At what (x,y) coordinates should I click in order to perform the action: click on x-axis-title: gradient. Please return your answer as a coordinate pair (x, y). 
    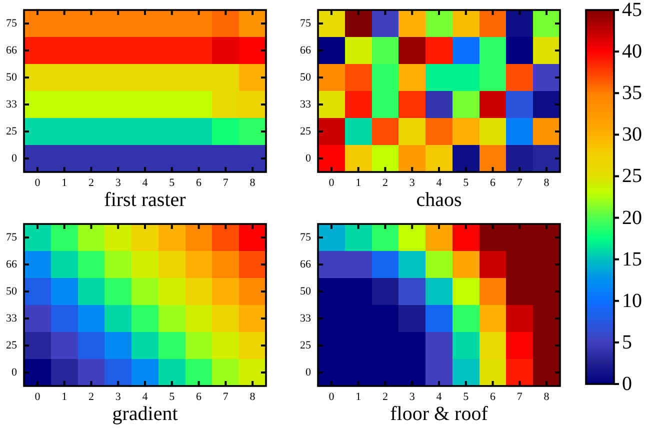
    Looking at the image, I should click on (145, 414).